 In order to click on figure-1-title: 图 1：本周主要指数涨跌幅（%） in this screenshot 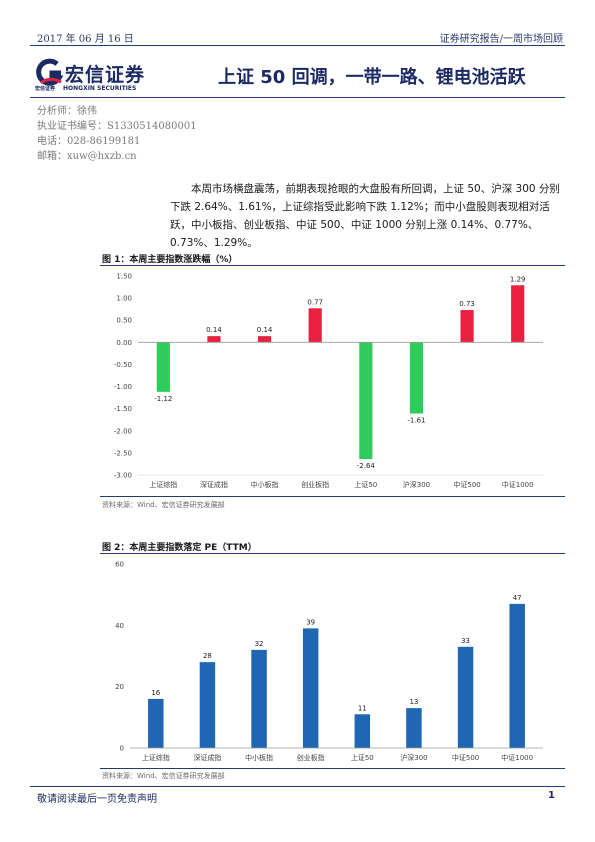, I will do `click(170, 260)`.